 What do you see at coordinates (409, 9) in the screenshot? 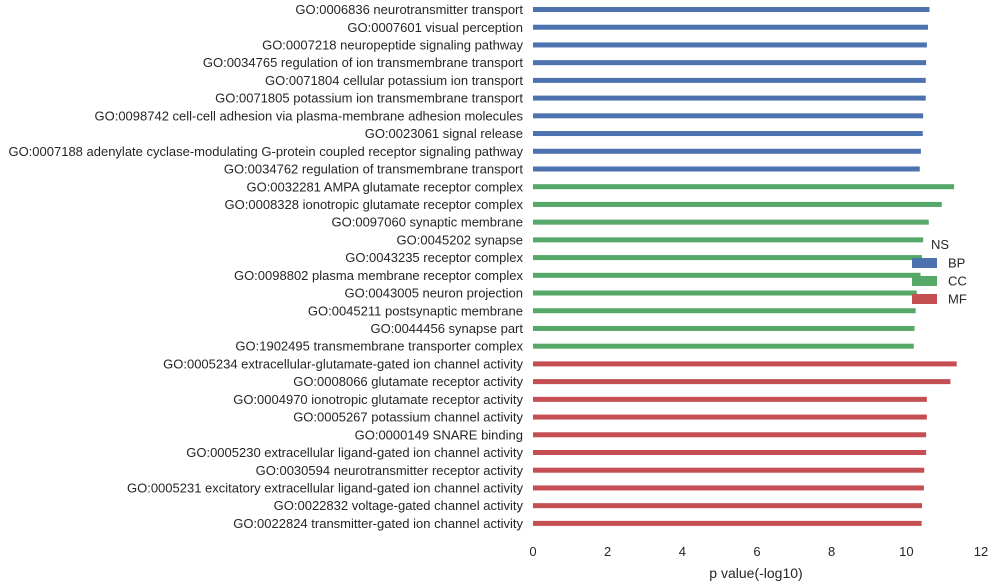
I see `category-label: GO:0006836 neurotransmitter transport` at bounding box center [409, 9].